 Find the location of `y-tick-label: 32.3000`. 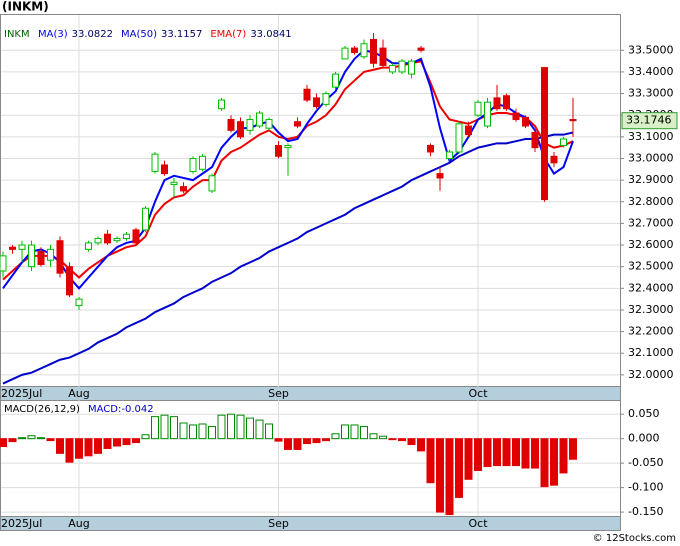

y-tick-label: 32.3000 is located at coordinates (651, 309).